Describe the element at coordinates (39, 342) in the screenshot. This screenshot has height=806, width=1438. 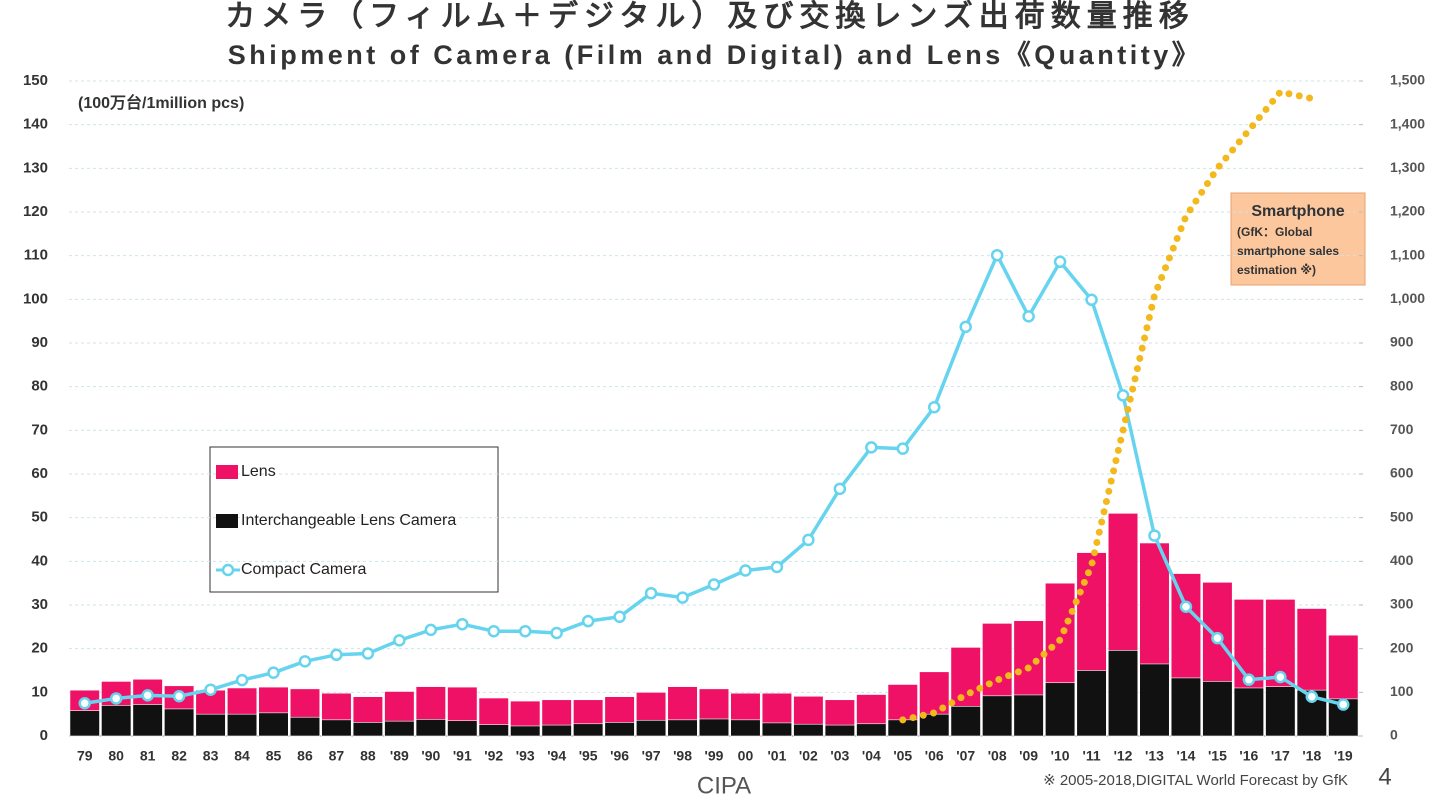
I see `y-tick-label: 90` at that location.